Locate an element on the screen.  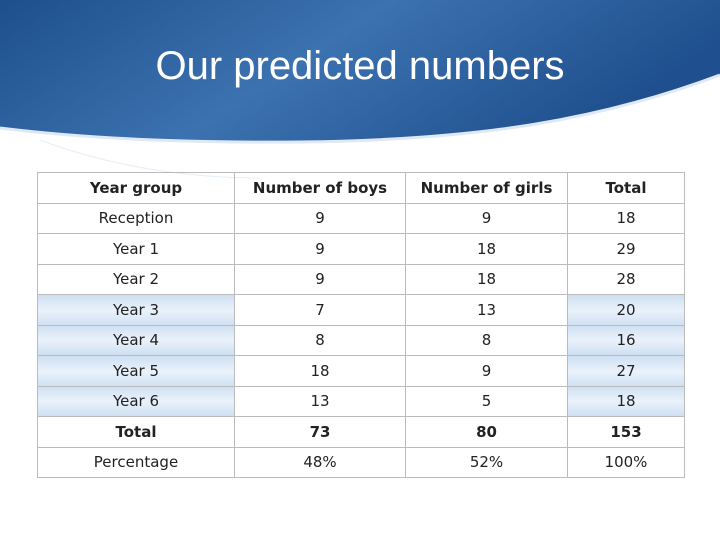
table-cell: Percentage is located at coordinates (136, 462).